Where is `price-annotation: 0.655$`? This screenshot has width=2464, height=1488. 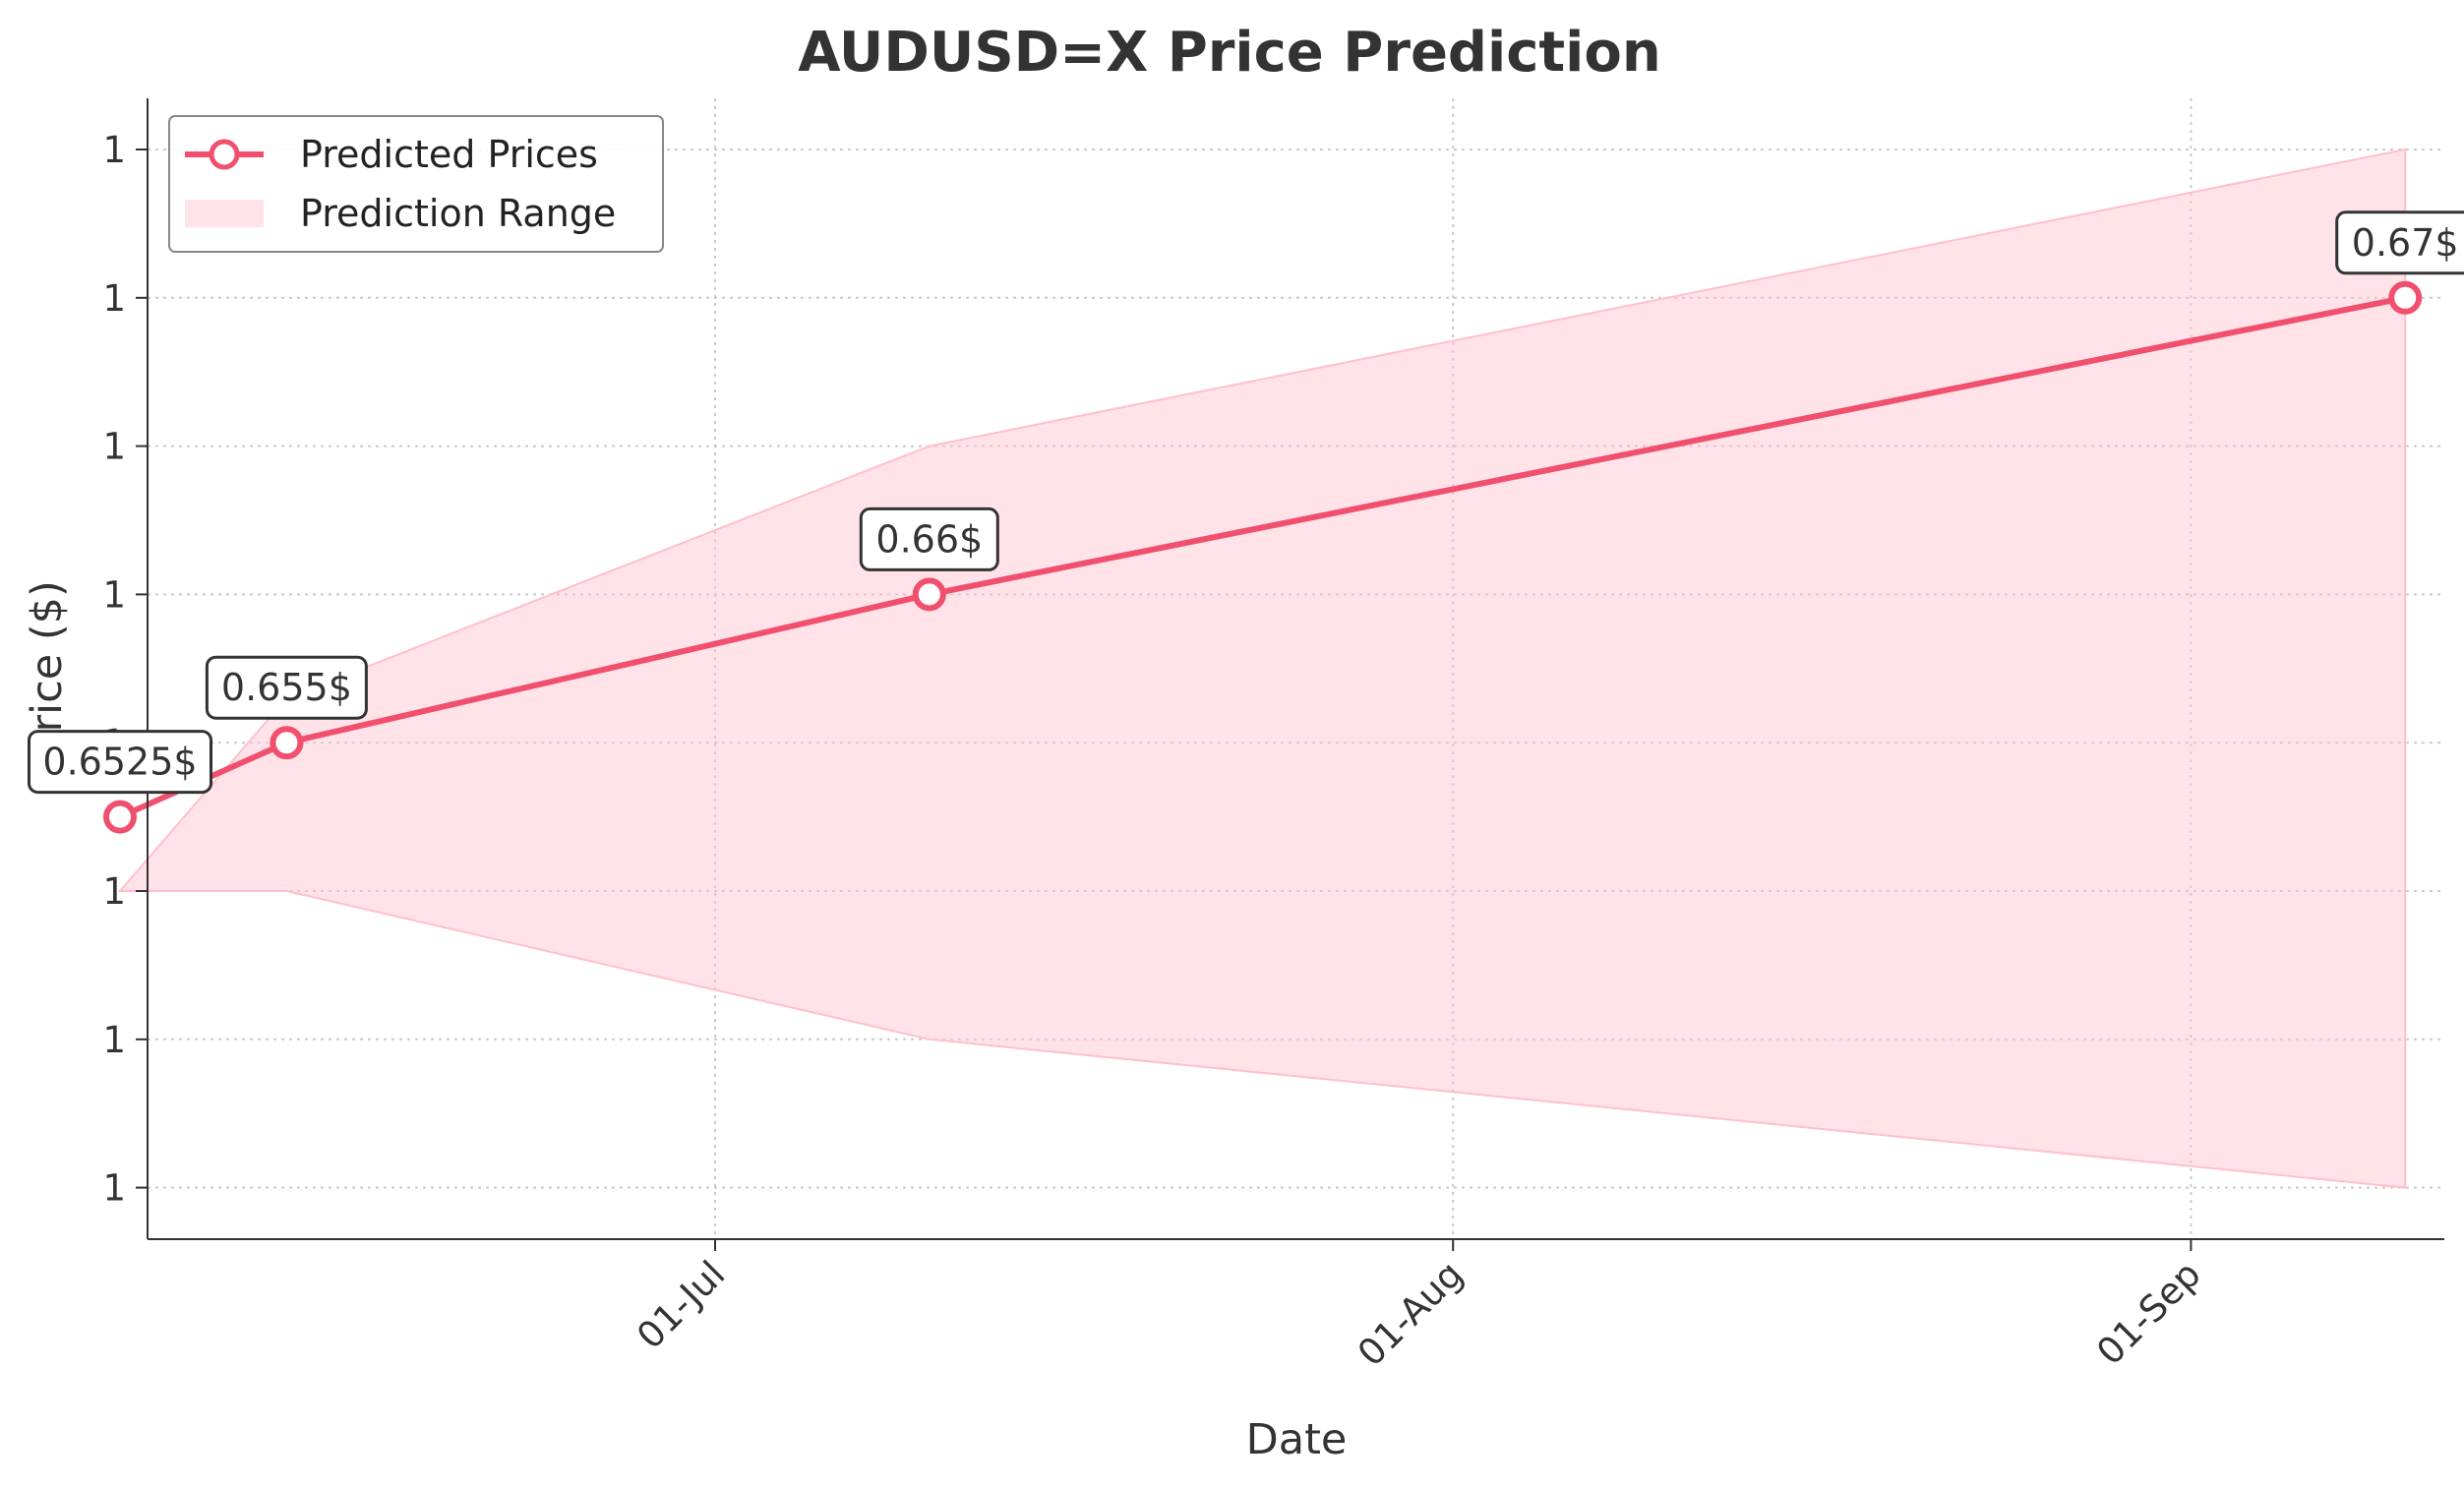
price-annotation: 0.655$ is located at coordinates (286, 687).